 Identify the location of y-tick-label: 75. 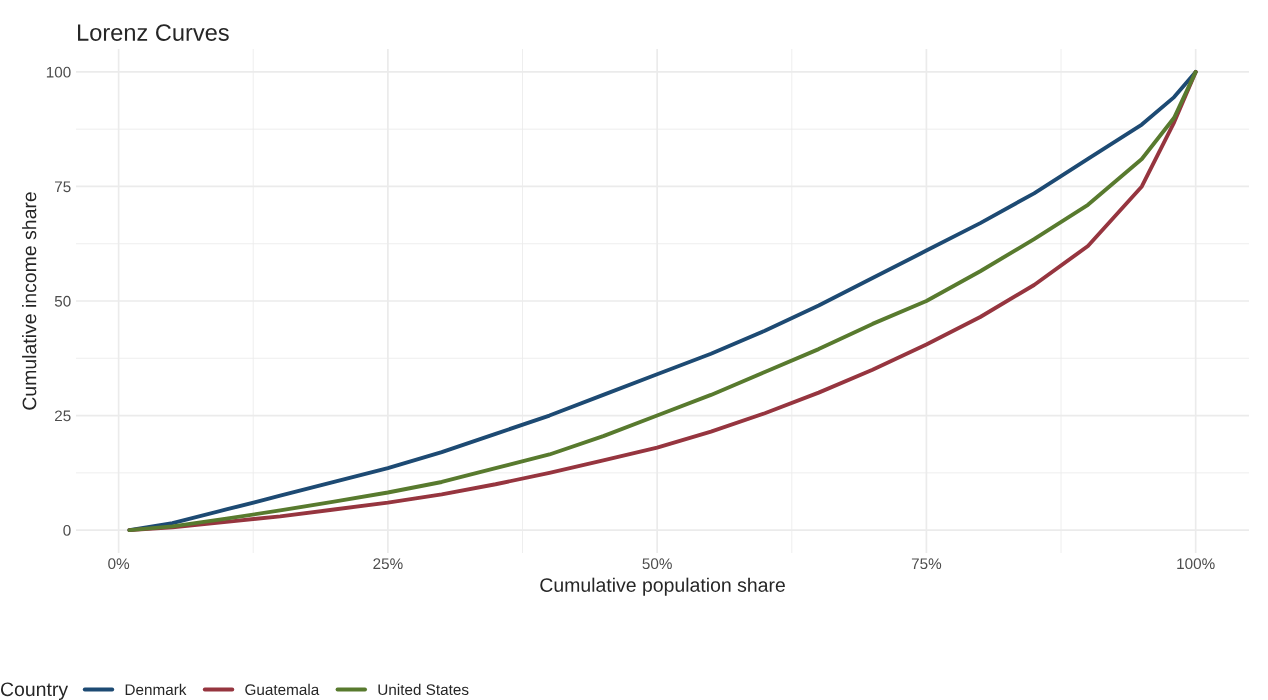
(63, 187).